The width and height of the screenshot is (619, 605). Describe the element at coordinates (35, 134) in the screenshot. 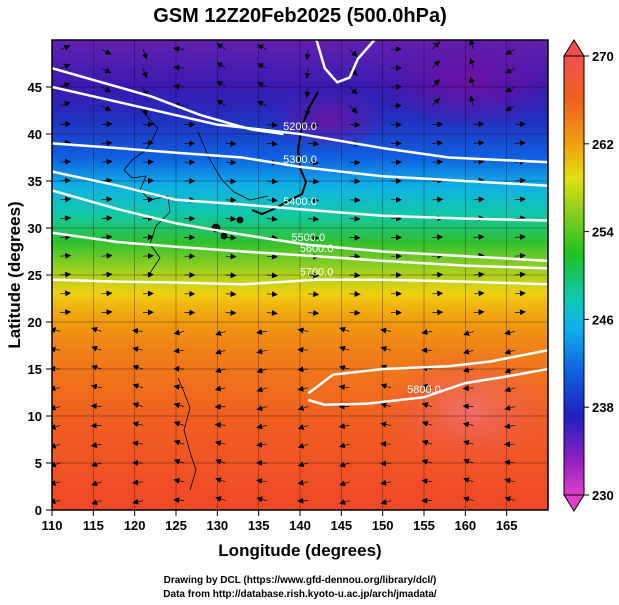

I see `y-tick-label: 40` at that location.